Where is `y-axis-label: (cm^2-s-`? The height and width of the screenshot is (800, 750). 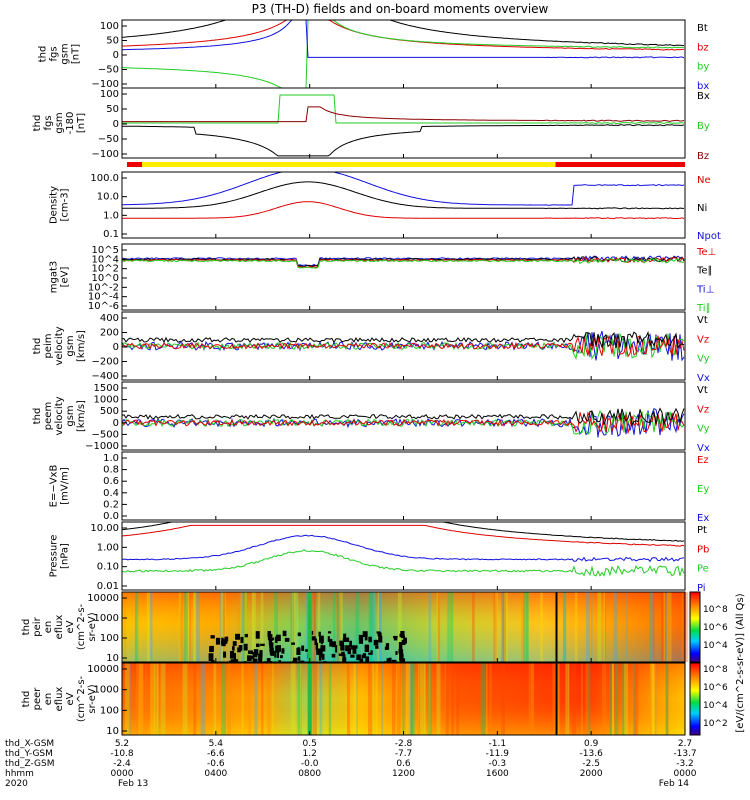 y-axis-label: (cm^2-s- is located at coordinates (81, 698).